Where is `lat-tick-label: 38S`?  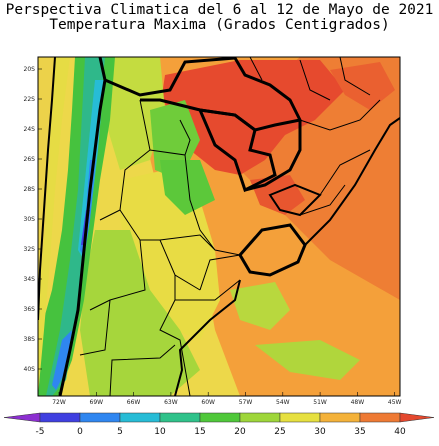 lat-tick-label: 38S is located at coordinates (30, 339).